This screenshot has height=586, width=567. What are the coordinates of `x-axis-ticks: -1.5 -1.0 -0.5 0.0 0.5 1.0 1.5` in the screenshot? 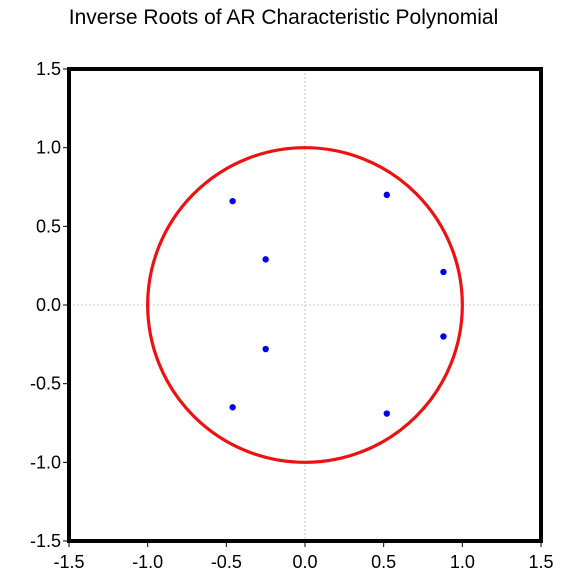 It's located at (303, 556).